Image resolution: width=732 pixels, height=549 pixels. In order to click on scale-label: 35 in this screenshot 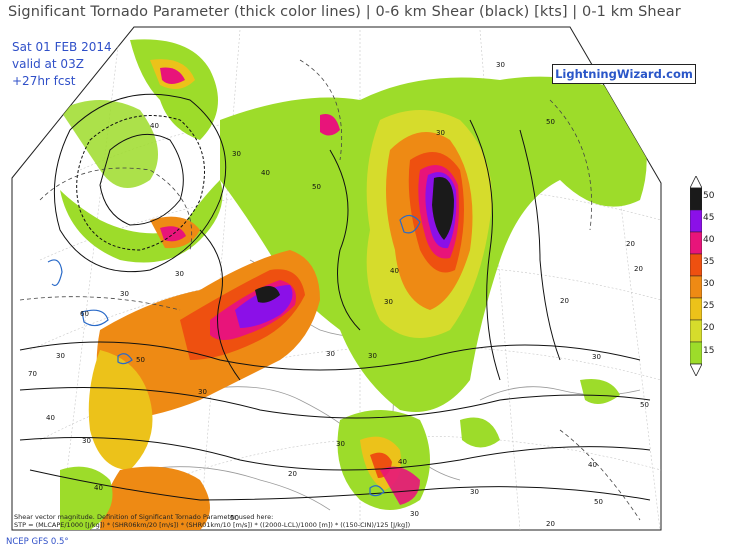, I will do `click(709, 262)`.